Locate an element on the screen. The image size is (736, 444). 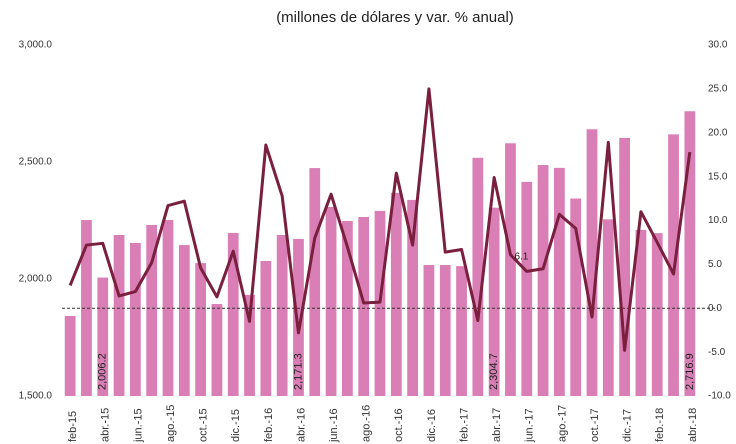
x-tick-label: abr.-18 is located at coordinates (693, 425).